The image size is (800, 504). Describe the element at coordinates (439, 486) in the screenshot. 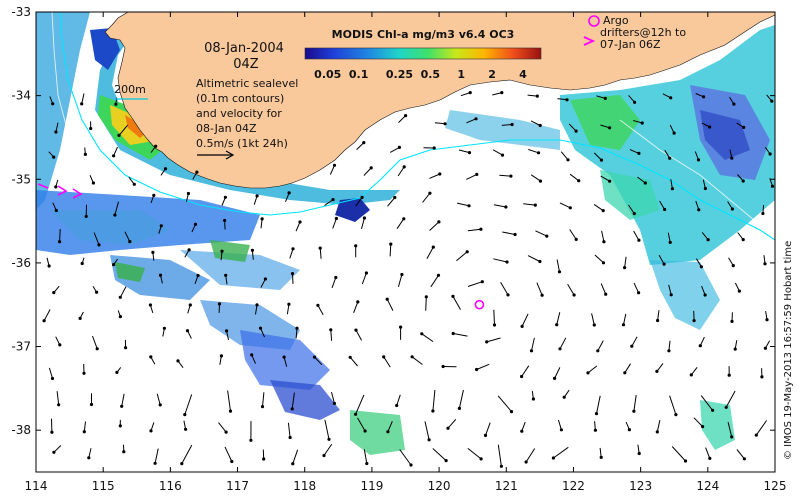

I see `lon-tick-label: 120` at that location.